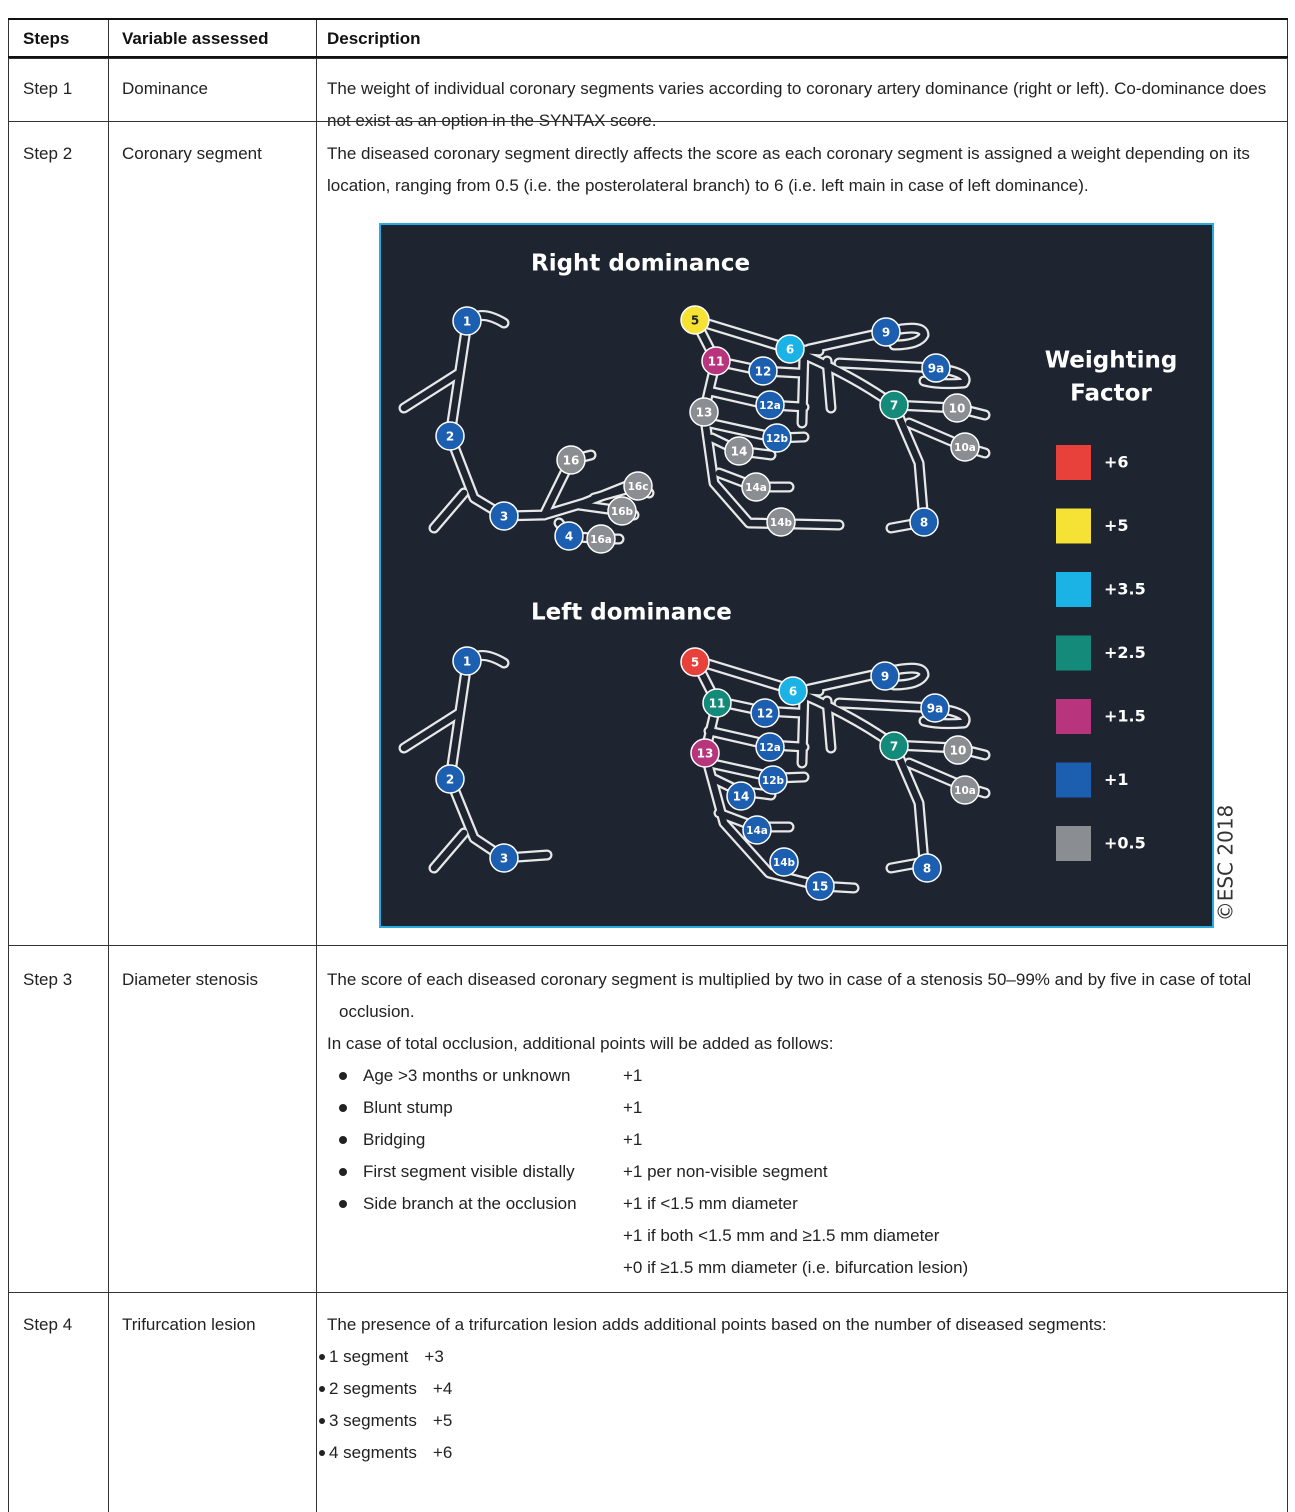 The image size is (1295, 1512). What do you see at coordinates (757, 831) in the screenshot?
I see `segment-label: 14a` at bounding box center [757, 831].